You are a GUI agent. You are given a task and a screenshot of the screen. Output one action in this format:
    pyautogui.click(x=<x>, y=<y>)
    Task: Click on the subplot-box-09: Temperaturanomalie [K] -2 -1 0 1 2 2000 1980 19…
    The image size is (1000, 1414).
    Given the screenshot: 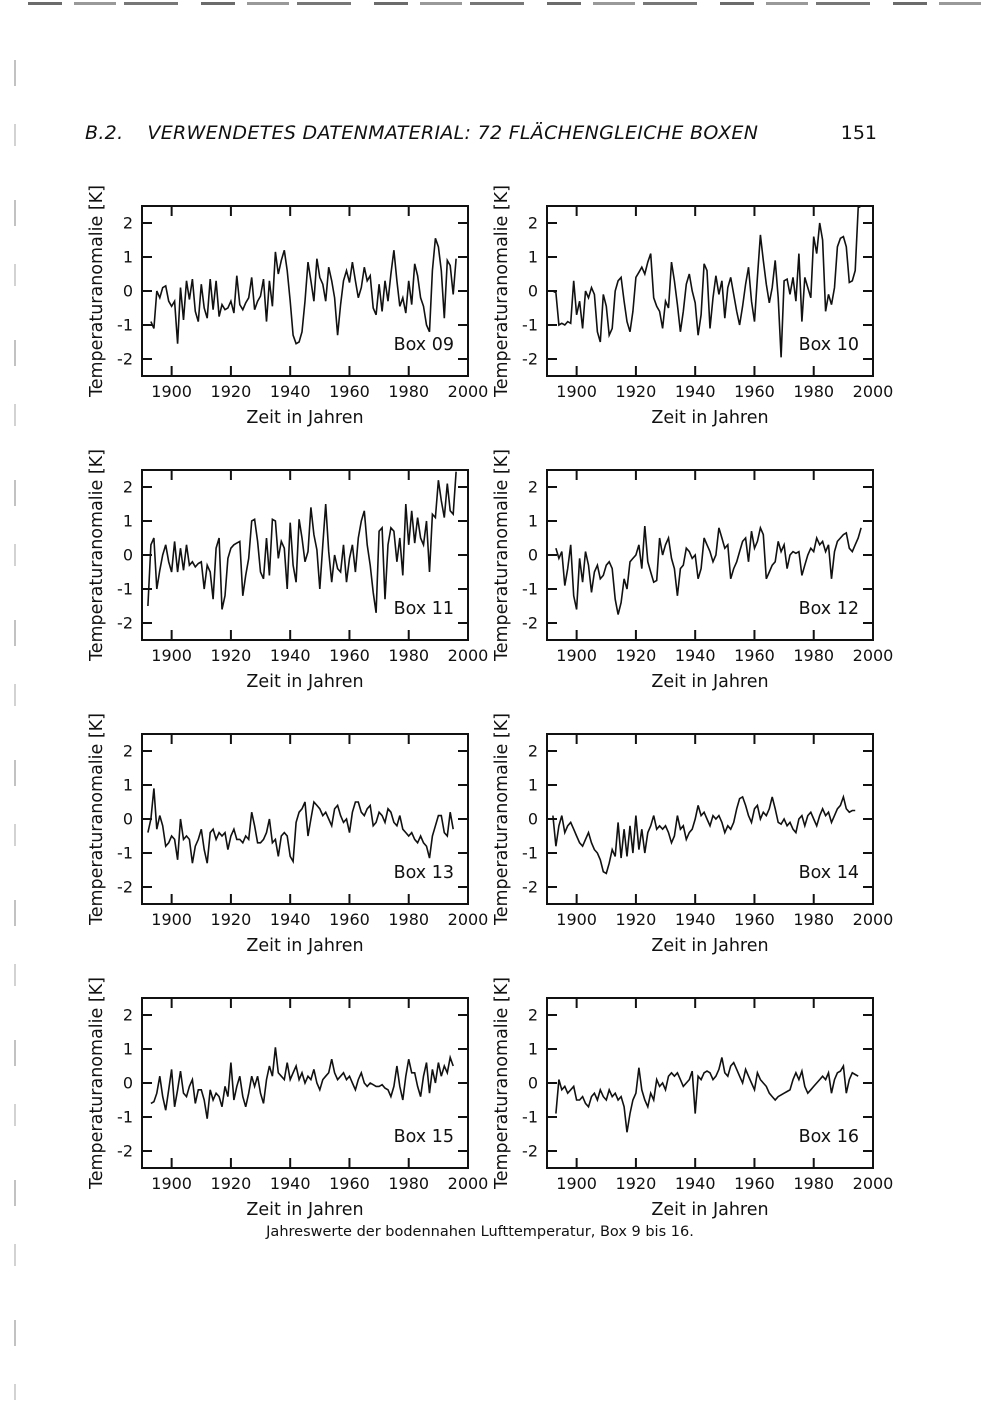 What is the action you would take?
    pyautogui.click(x=284, y=317)
    